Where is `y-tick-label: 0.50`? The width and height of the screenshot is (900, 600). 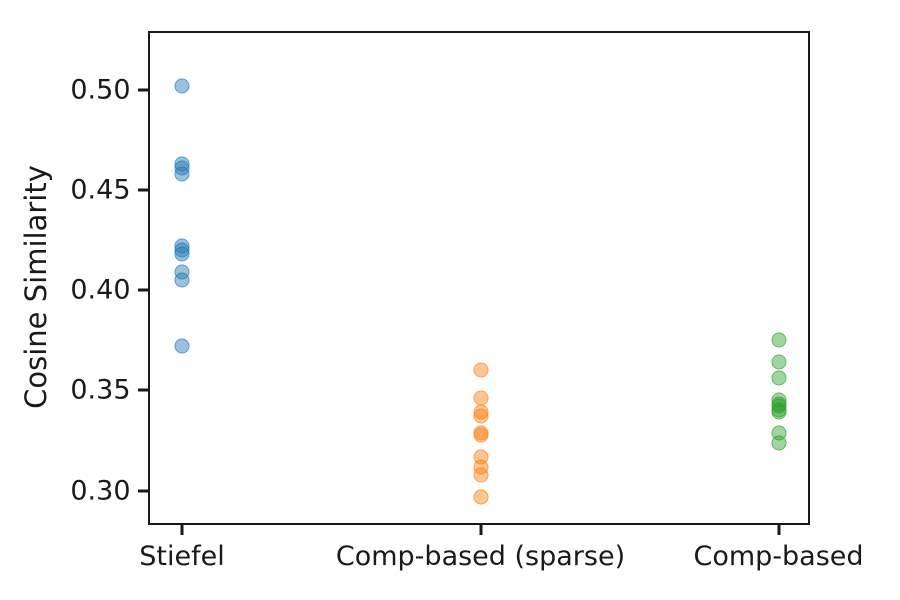 y-tick-label: 0.50 is located at coordinates (100, 90).